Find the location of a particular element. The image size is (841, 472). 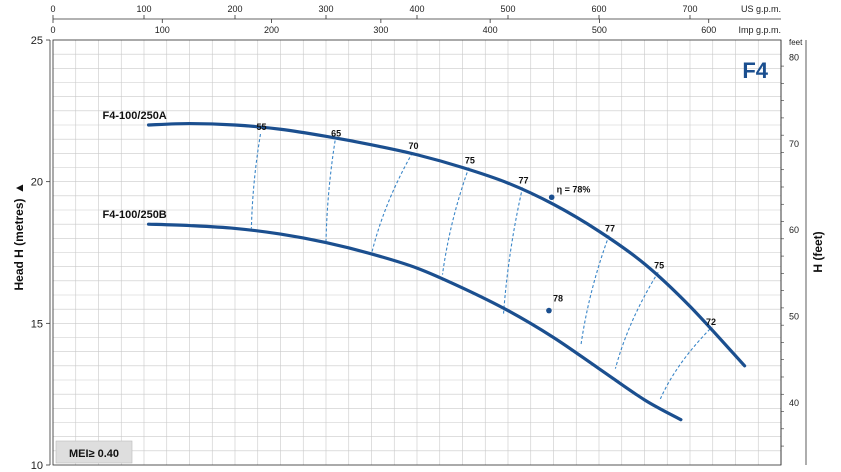

curve-label-b: F4-100/250B is located at coordinates (135, 215).